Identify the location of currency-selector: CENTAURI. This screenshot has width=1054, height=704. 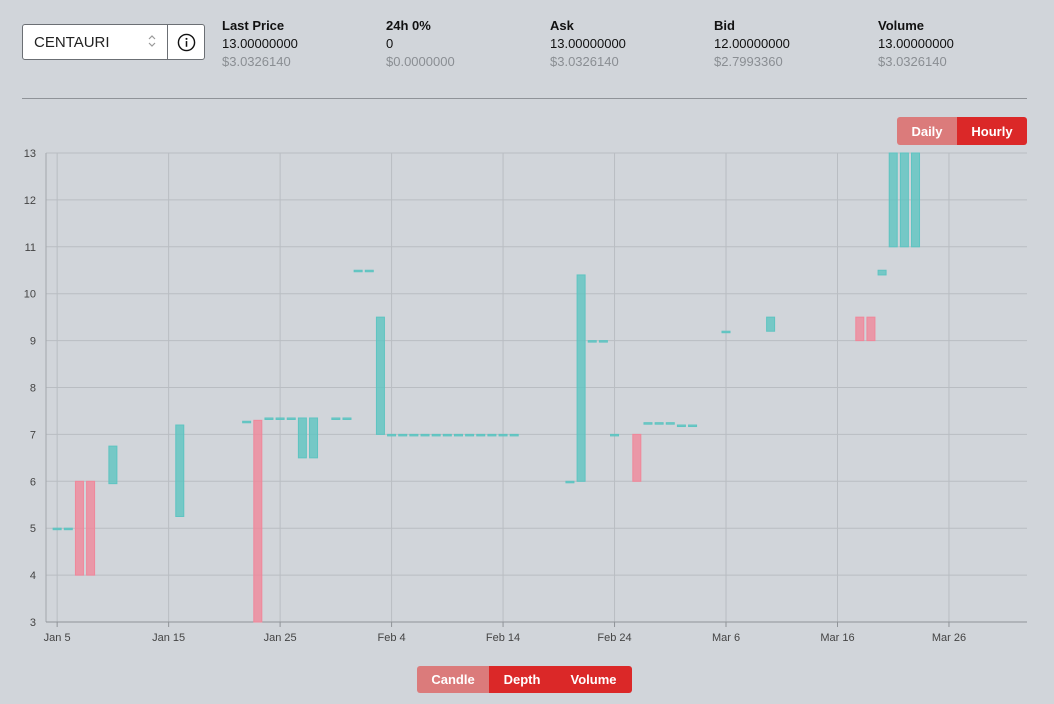
(113, 42).